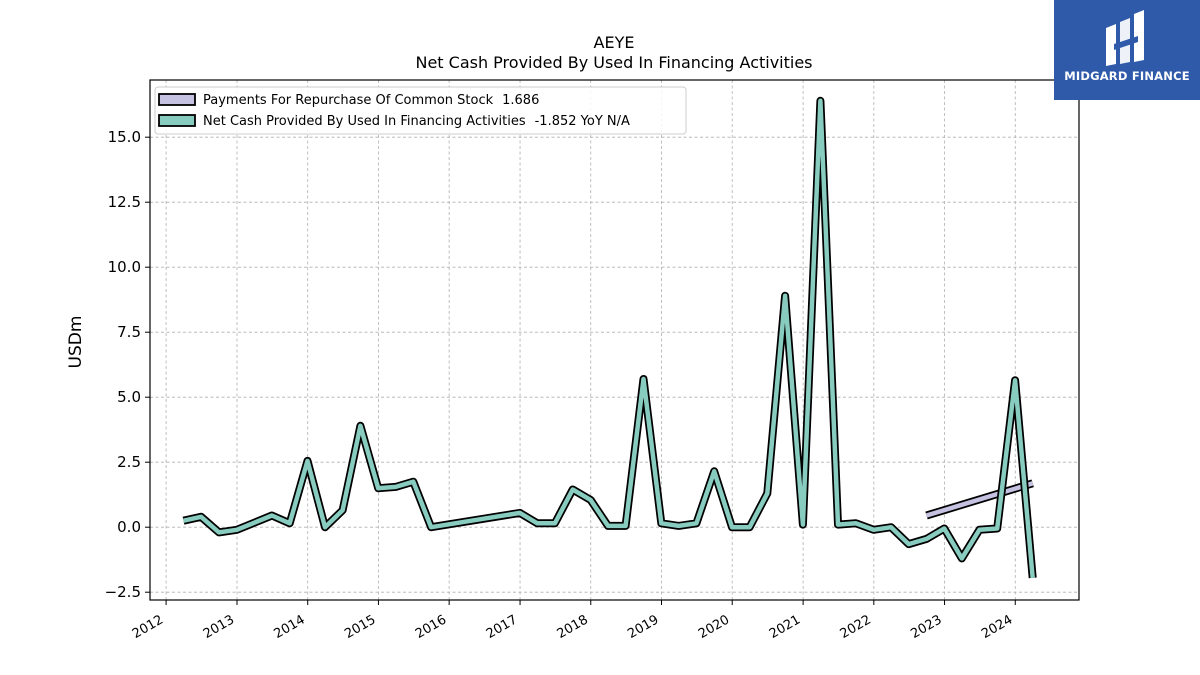  I want to click on midgard-logo-icon, so click(1125, 38).